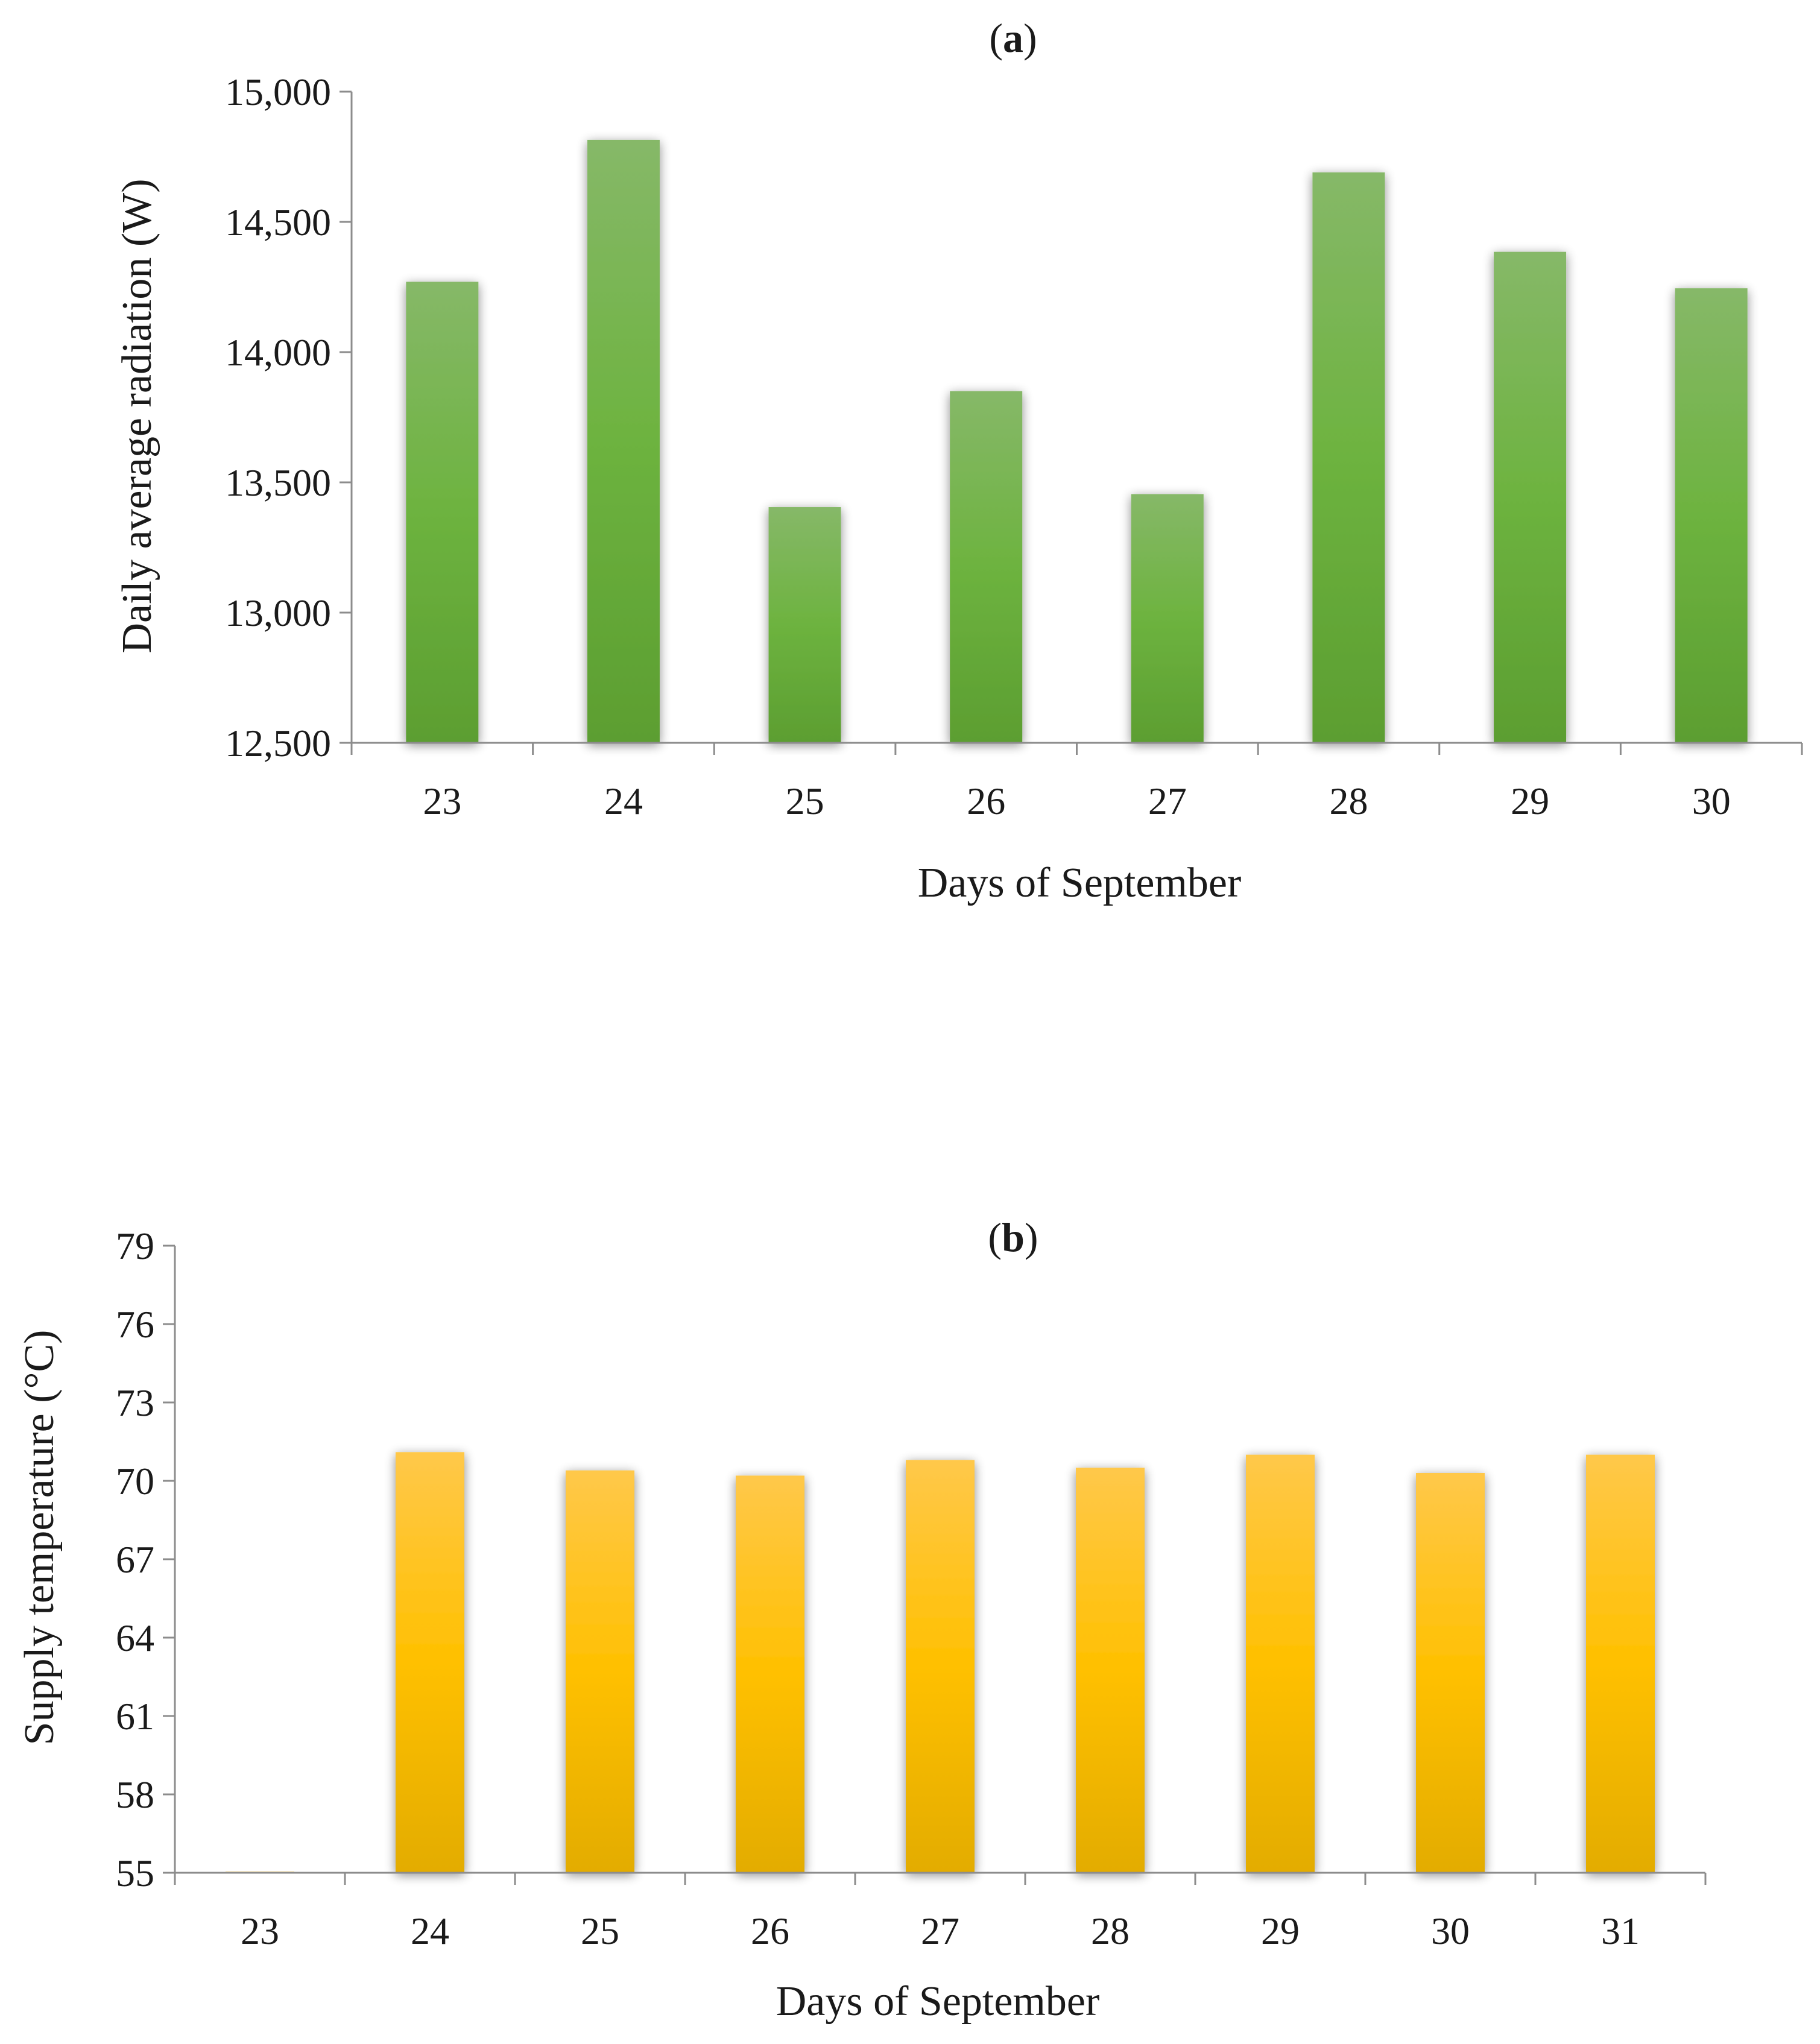 This screenshot has height=2044, width=1820. Describe the element at coordinates (805, 801) in the screenshot. I see `panel-a-x-tick-label-25: 25` at that location.